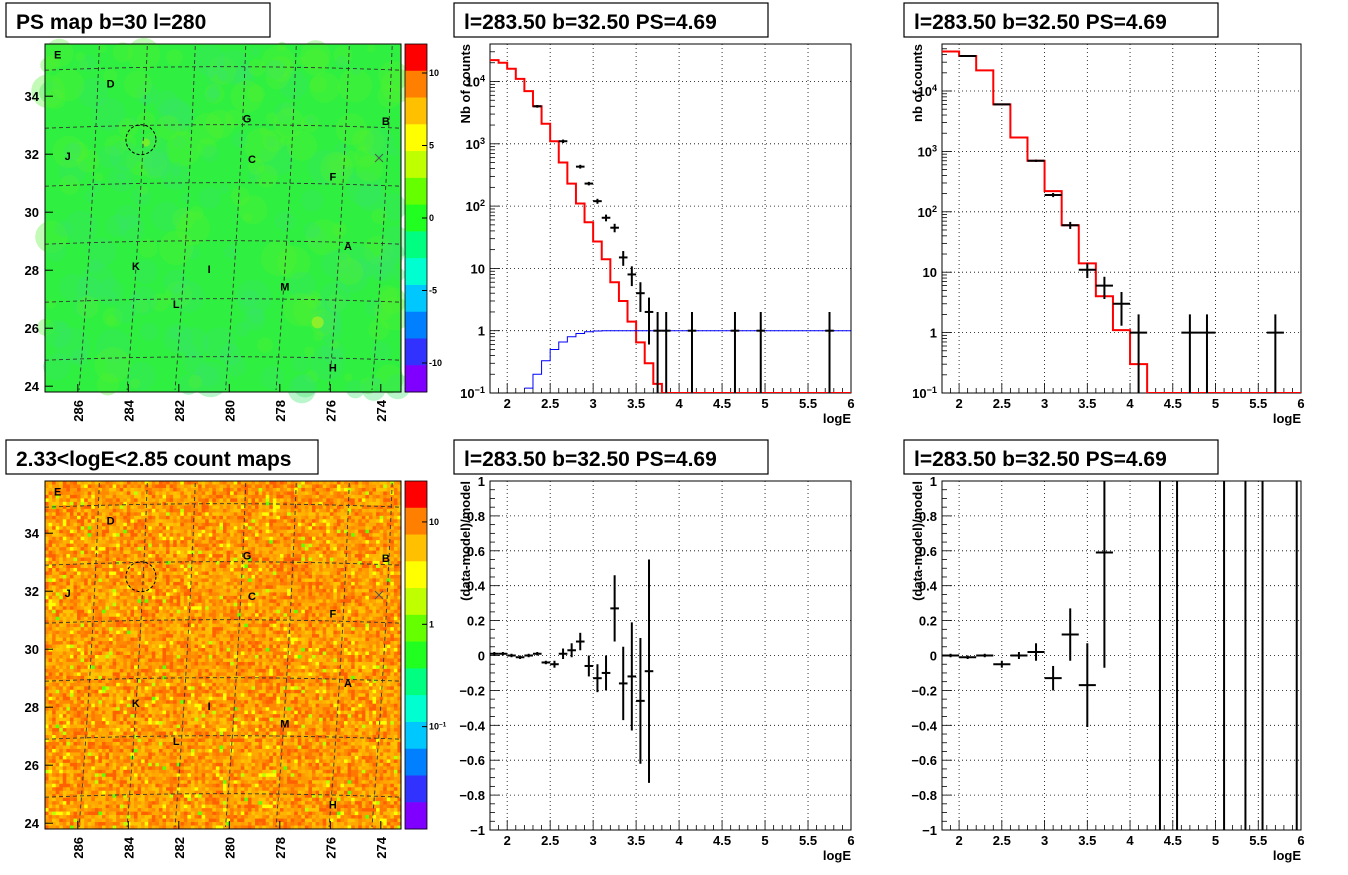  What do you see at coordinates (589, 183) in the screenshot?
I see `data-point` at bounding box center [589, 183].